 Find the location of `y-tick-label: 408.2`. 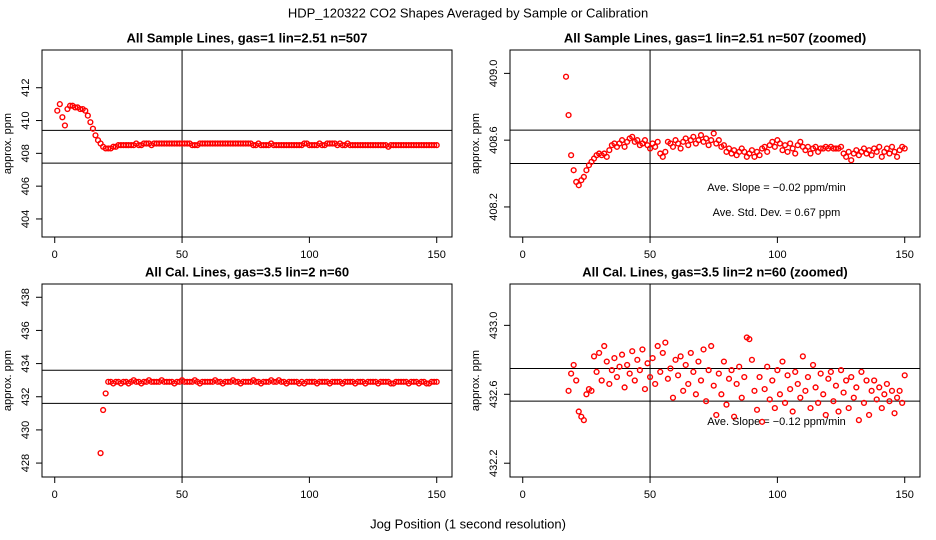

y-tick-label: 408.2 is located at coordinates (494, 207).